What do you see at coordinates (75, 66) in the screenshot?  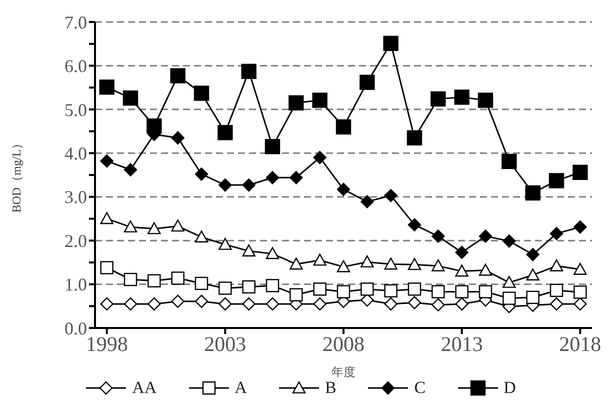 I see `y-tick-label: 6.0` at bounding box center [75, 66].